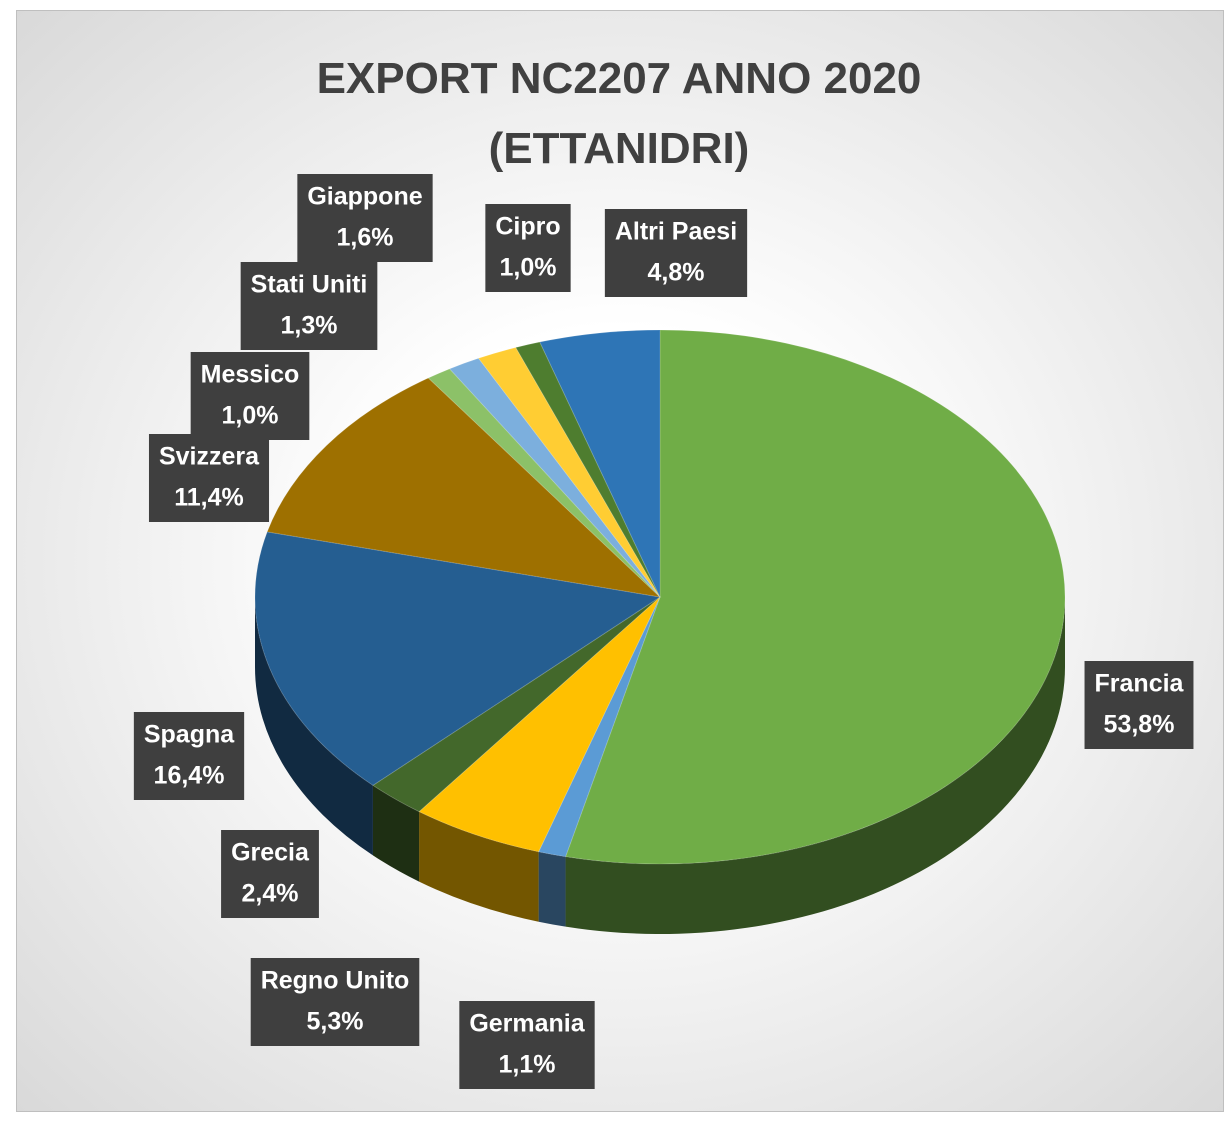 The height and width of the screenshot is (1125, 1230). I want to click on chart-title: EXPORT NC2207 ANNO 2020 (ETTANIDRI), so click(619, 113).